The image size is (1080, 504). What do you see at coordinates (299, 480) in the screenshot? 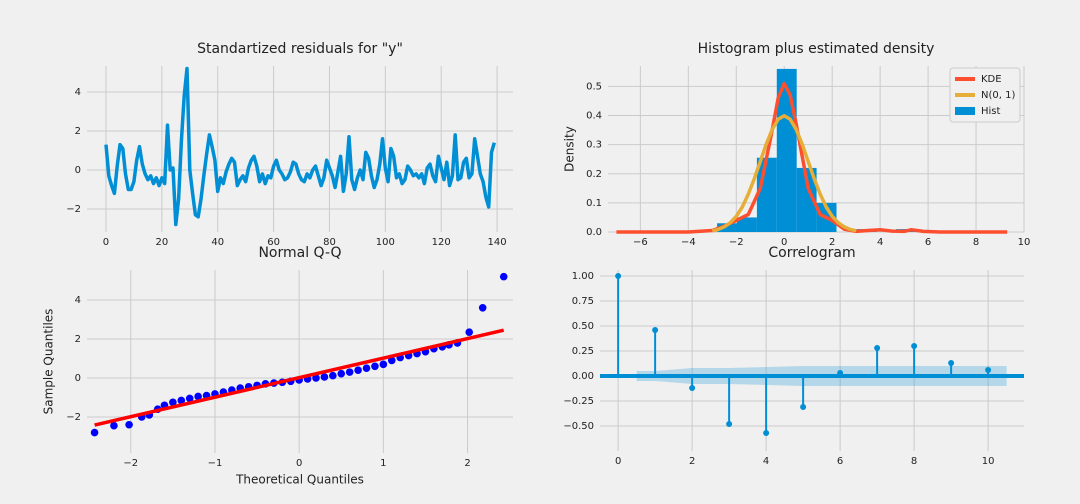
I see `x-axis-label: Theoretical Quantiles` at bounding box center [299, 480].